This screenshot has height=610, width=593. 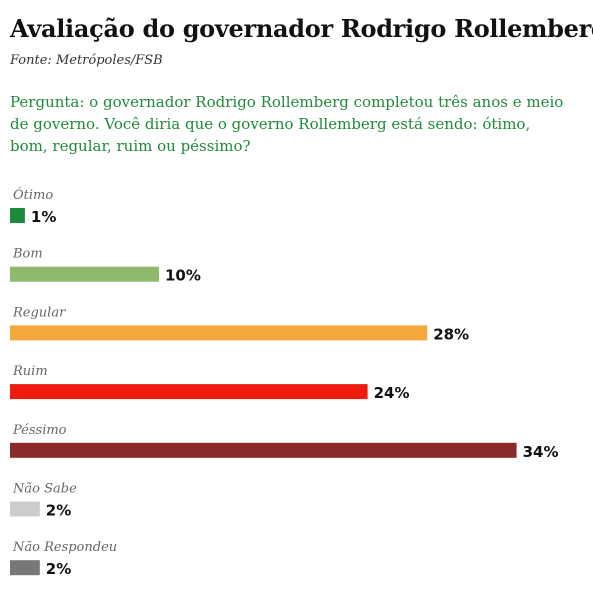 I want to click on bar-nao-sabe, so click(x=25, y=509).